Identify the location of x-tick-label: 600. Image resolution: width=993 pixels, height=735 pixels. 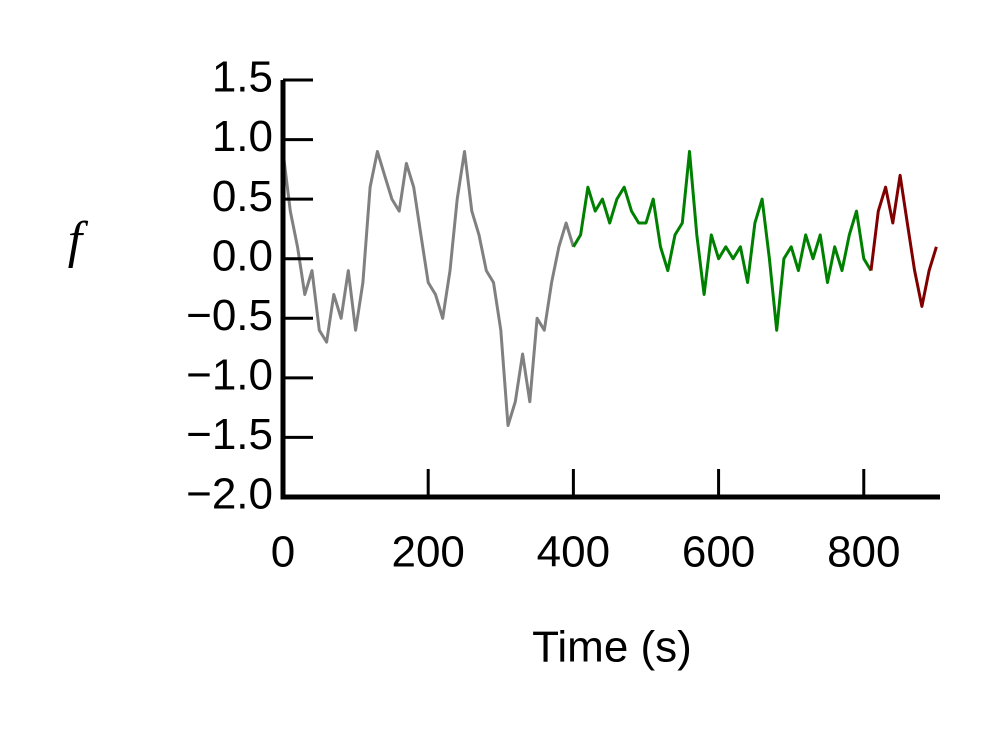
(718, 552).